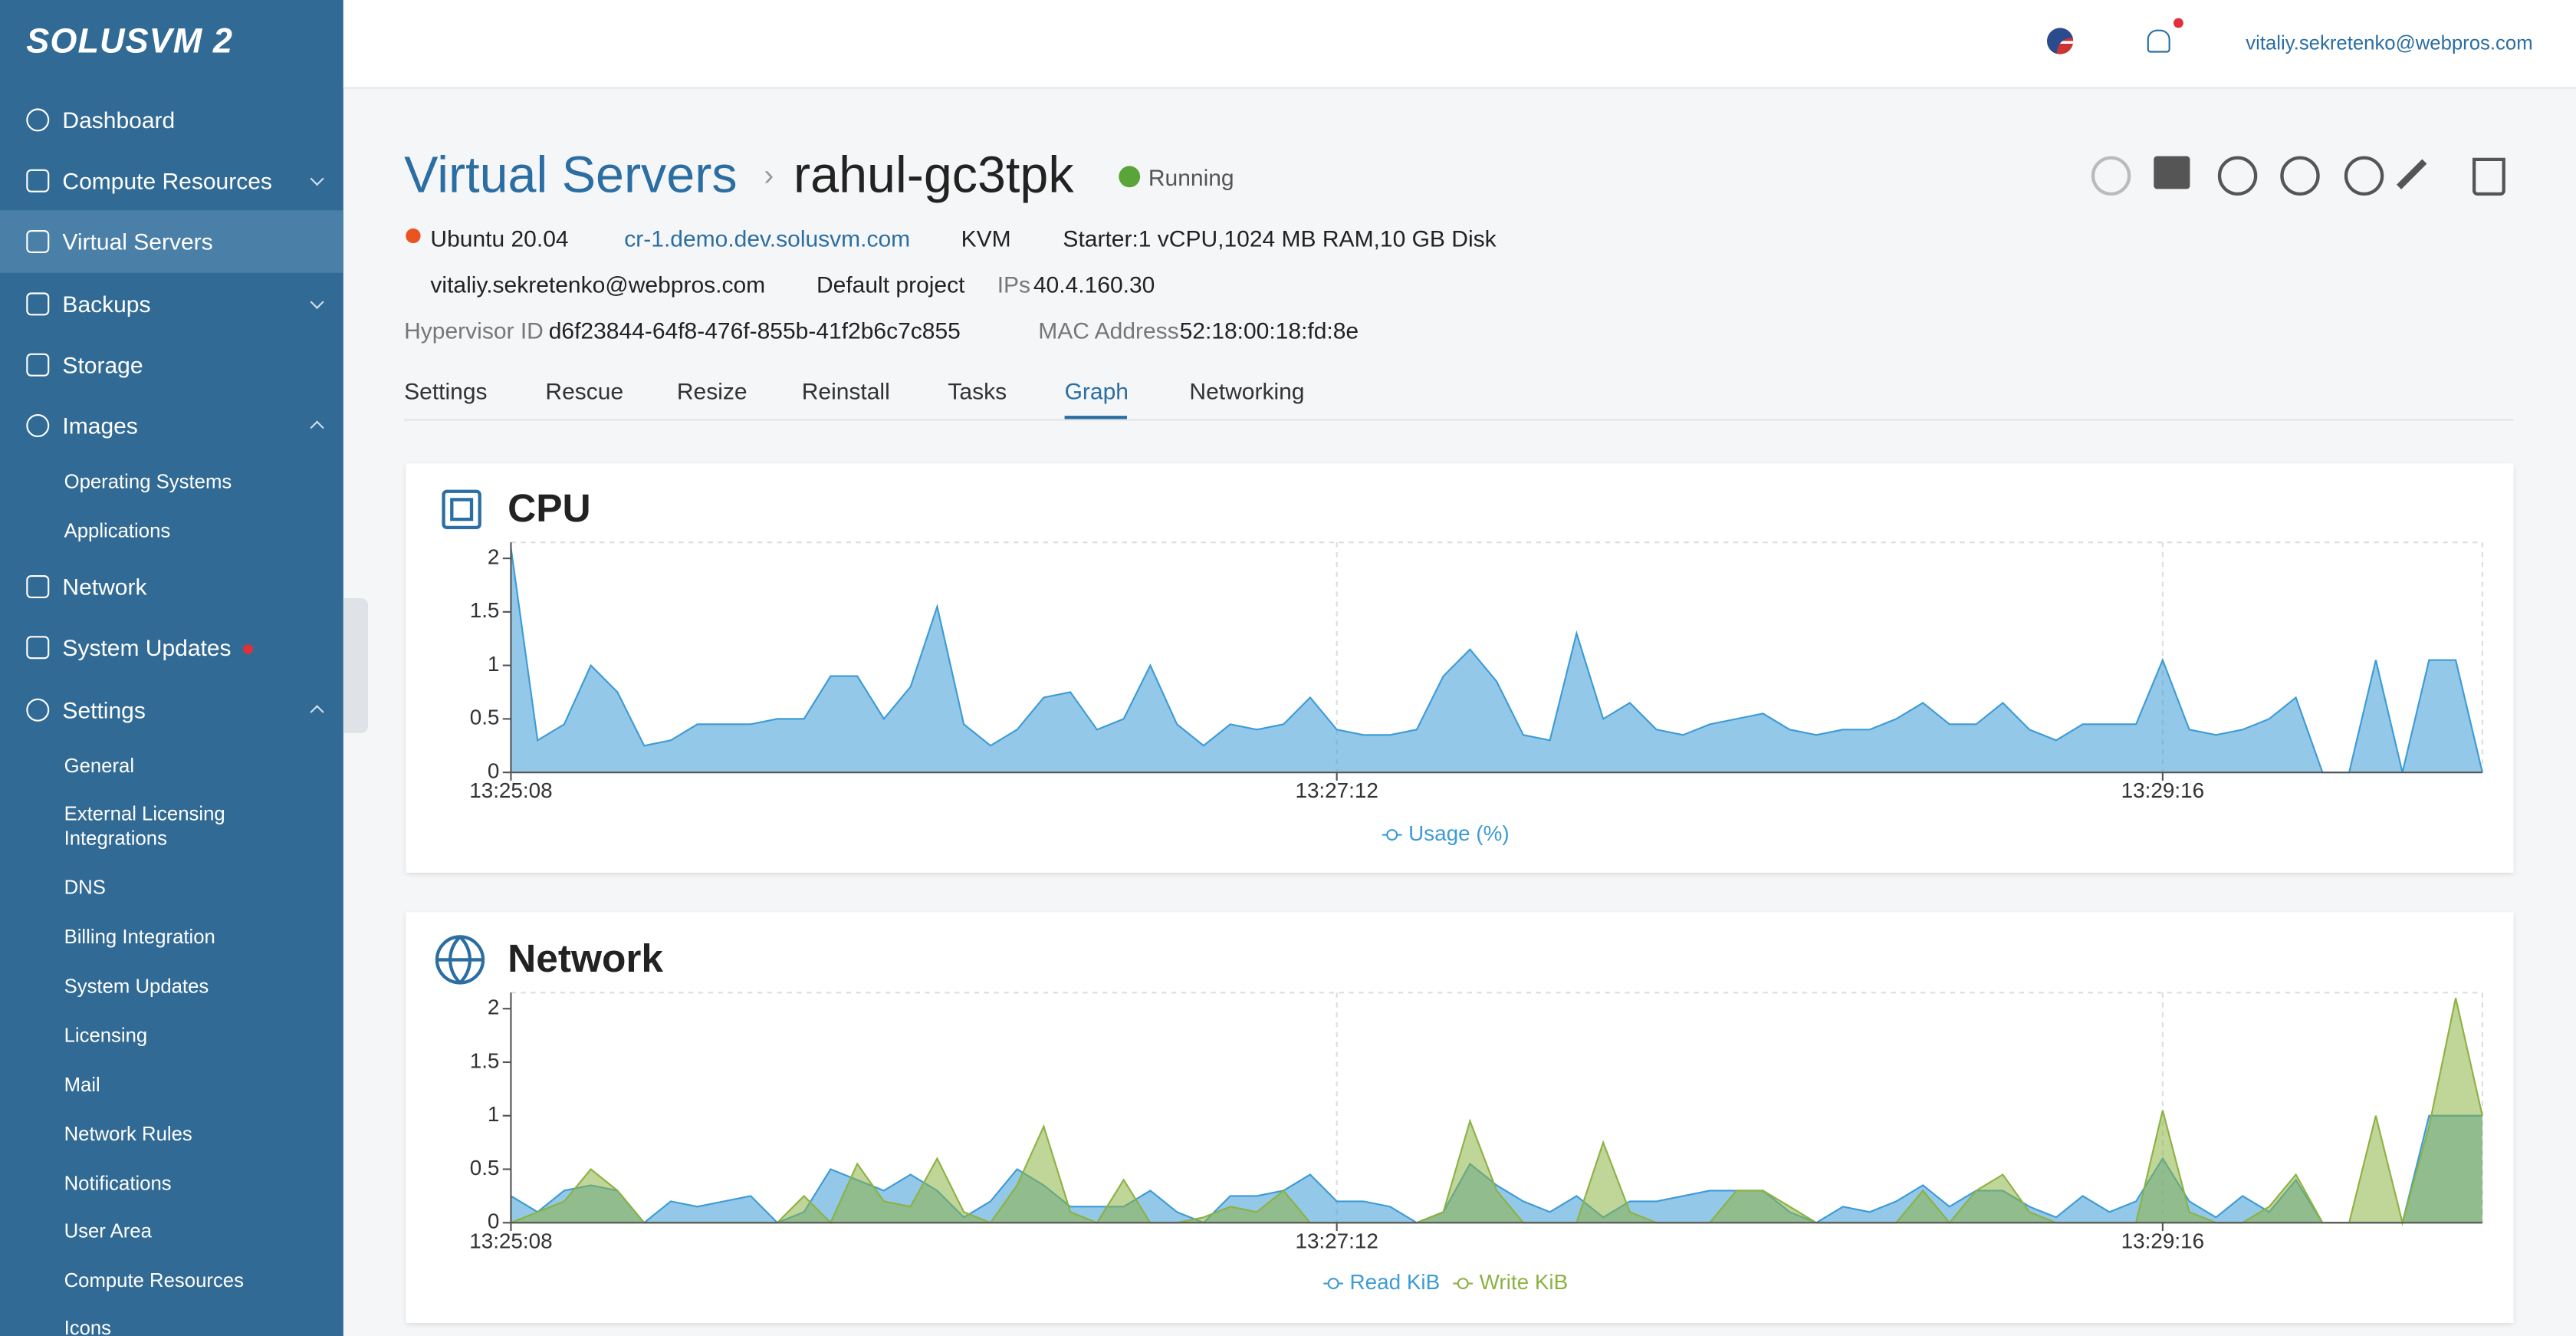  Describe the element at coordinates (85, 888) in the screenshot. I see `submenu-item: DNS` at that location.